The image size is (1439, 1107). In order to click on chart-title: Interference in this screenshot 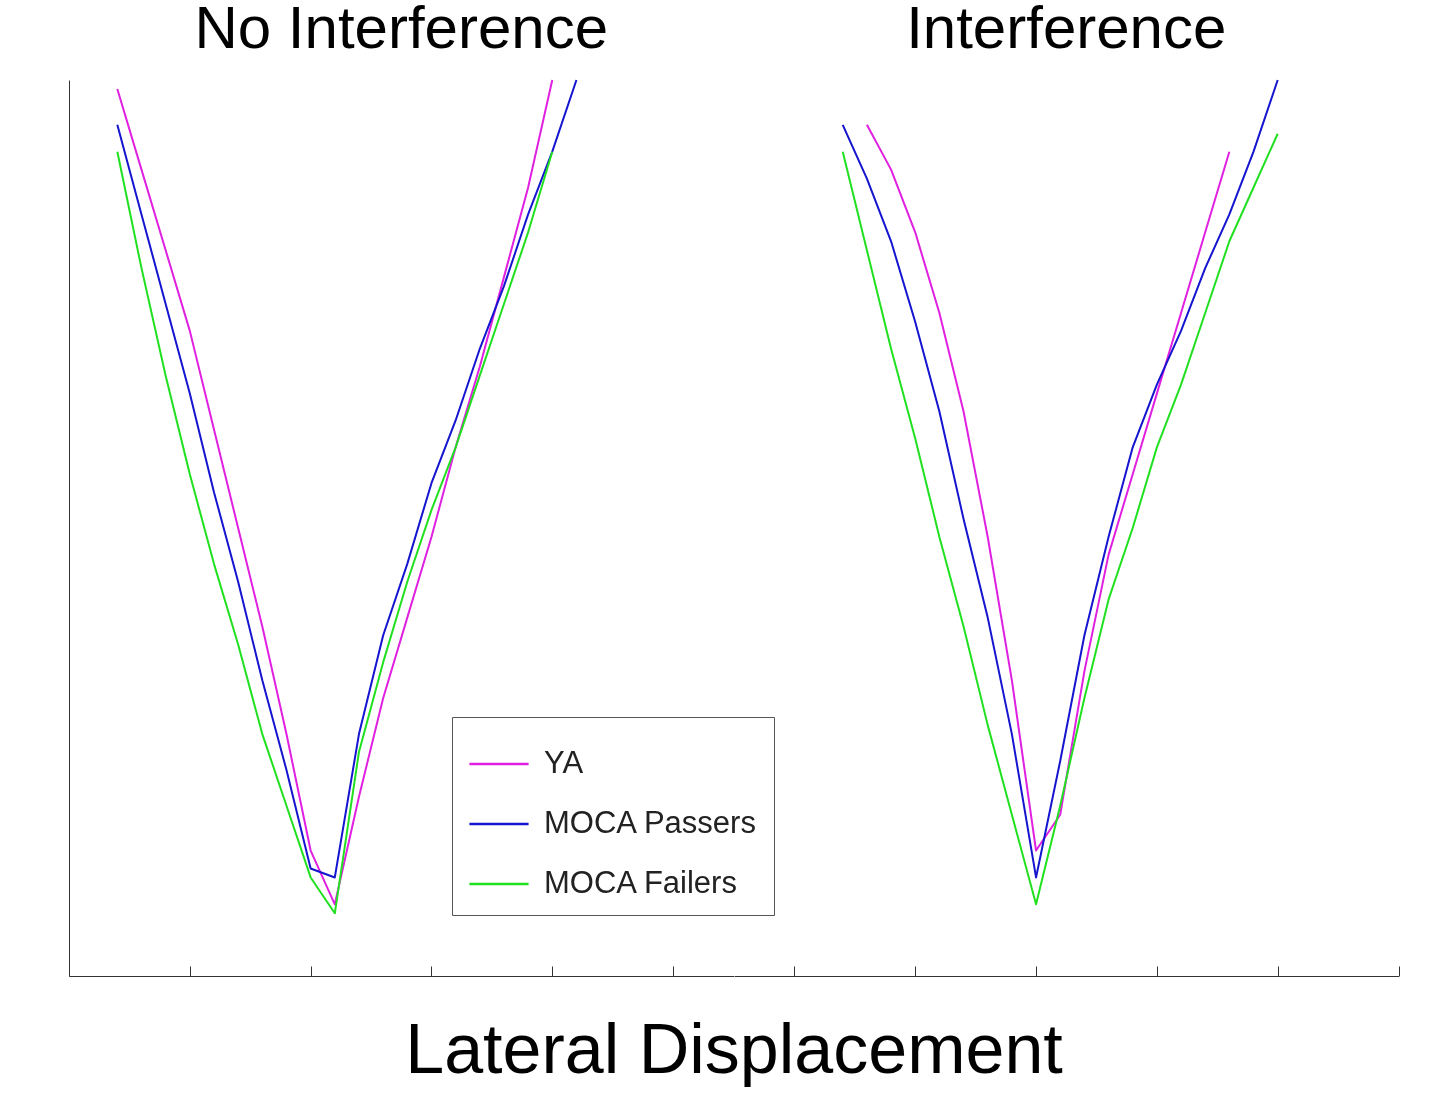, I will do `click(1066, 30)`.